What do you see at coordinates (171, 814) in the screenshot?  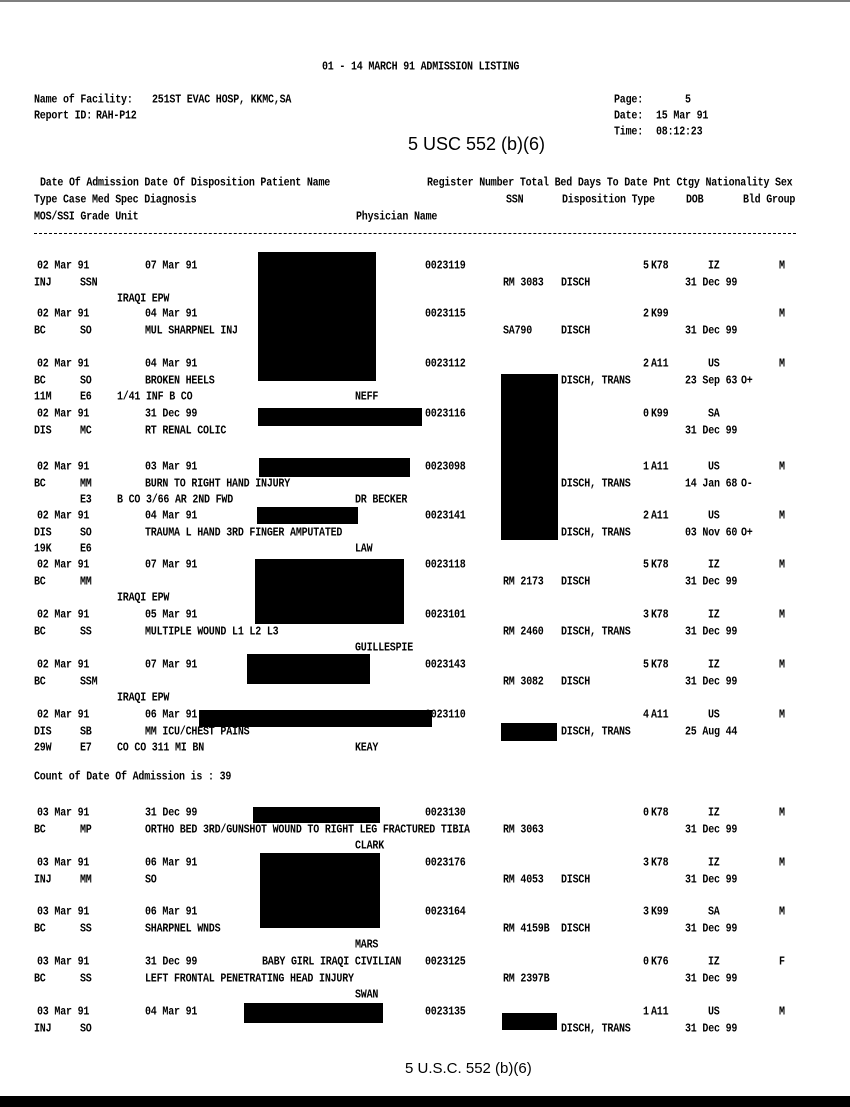 I see `record-disp-date: 31 Dec 99` at bounding box center [171, 814].